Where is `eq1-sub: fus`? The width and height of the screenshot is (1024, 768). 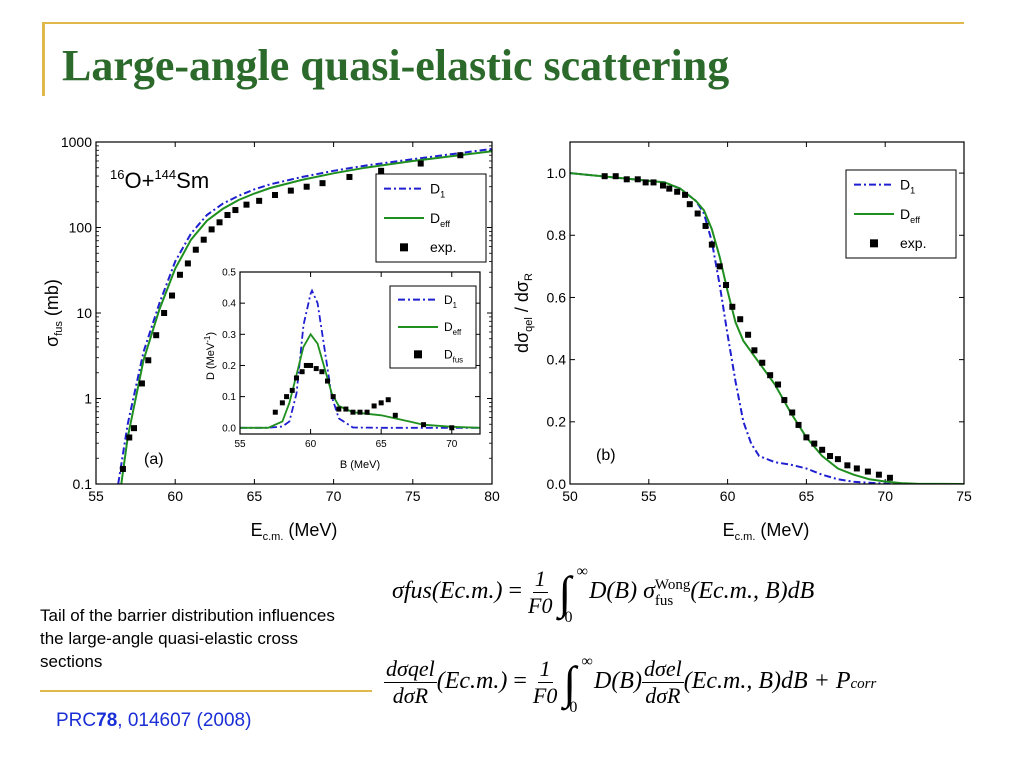 eq1-sub: fus is located at coordinates (664, 600).